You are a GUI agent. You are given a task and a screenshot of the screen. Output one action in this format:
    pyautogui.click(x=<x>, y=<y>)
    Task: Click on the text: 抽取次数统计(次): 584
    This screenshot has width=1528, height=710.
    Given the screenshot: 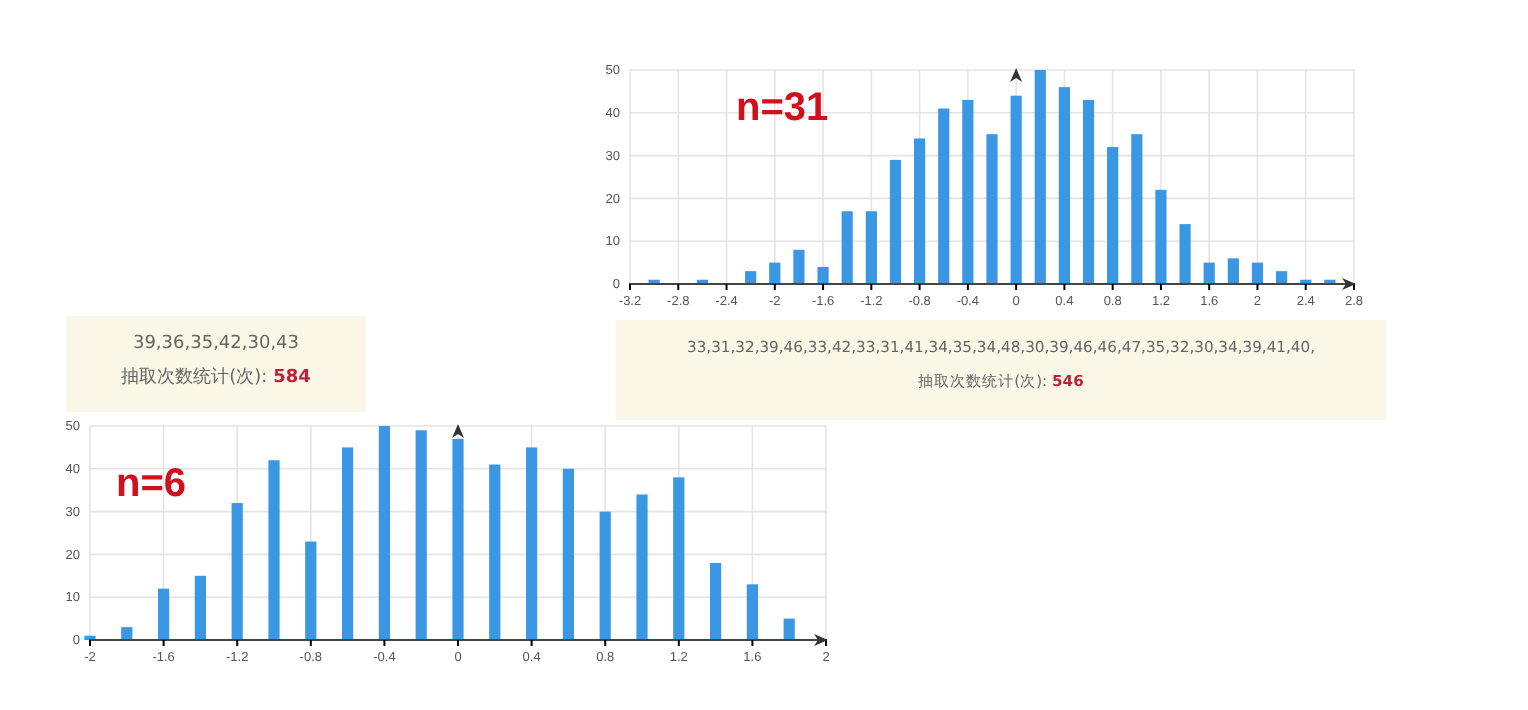 What is the action you would take?
    pyautogui.click(x=216, y=377)
    